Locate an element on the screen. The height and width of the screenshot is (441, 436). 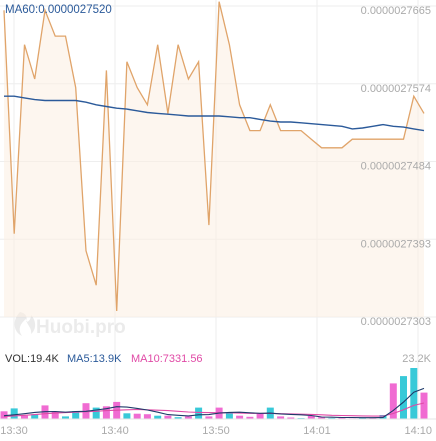
x-tick-label: 13:30 is located at coordinates (14, 431).